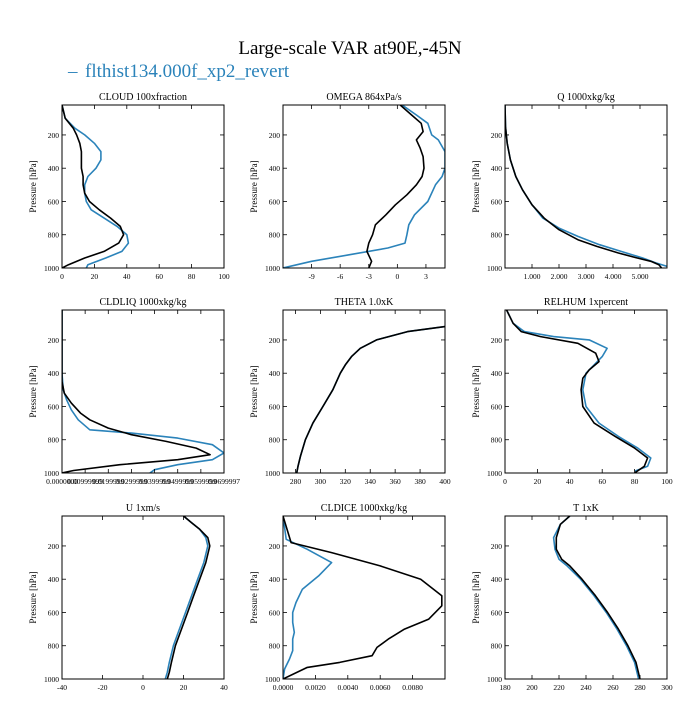 This screenshot has width=700, height=705. I want to click on x-tick-label: 180, so click(505, 687).